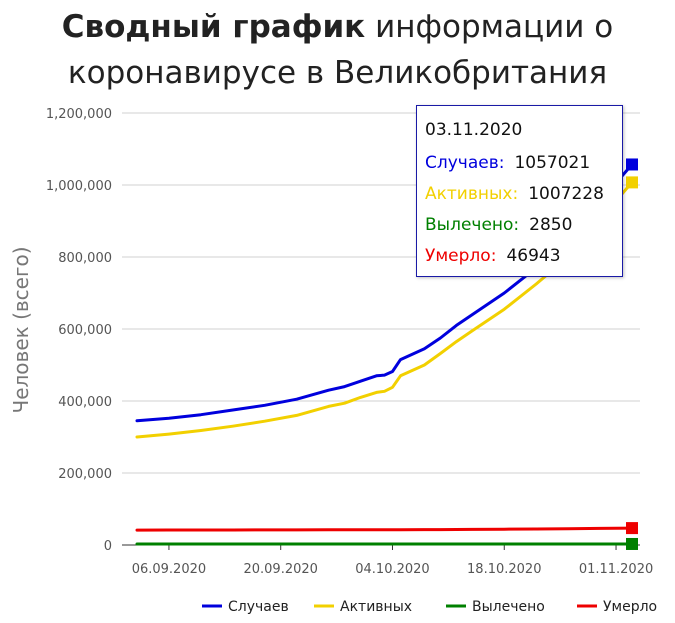 This screenshot has height=623, width=675. Describe the element at coordinates (258, 607) in the screenshot. I see `legend-label-cases: Случаев` at that location.